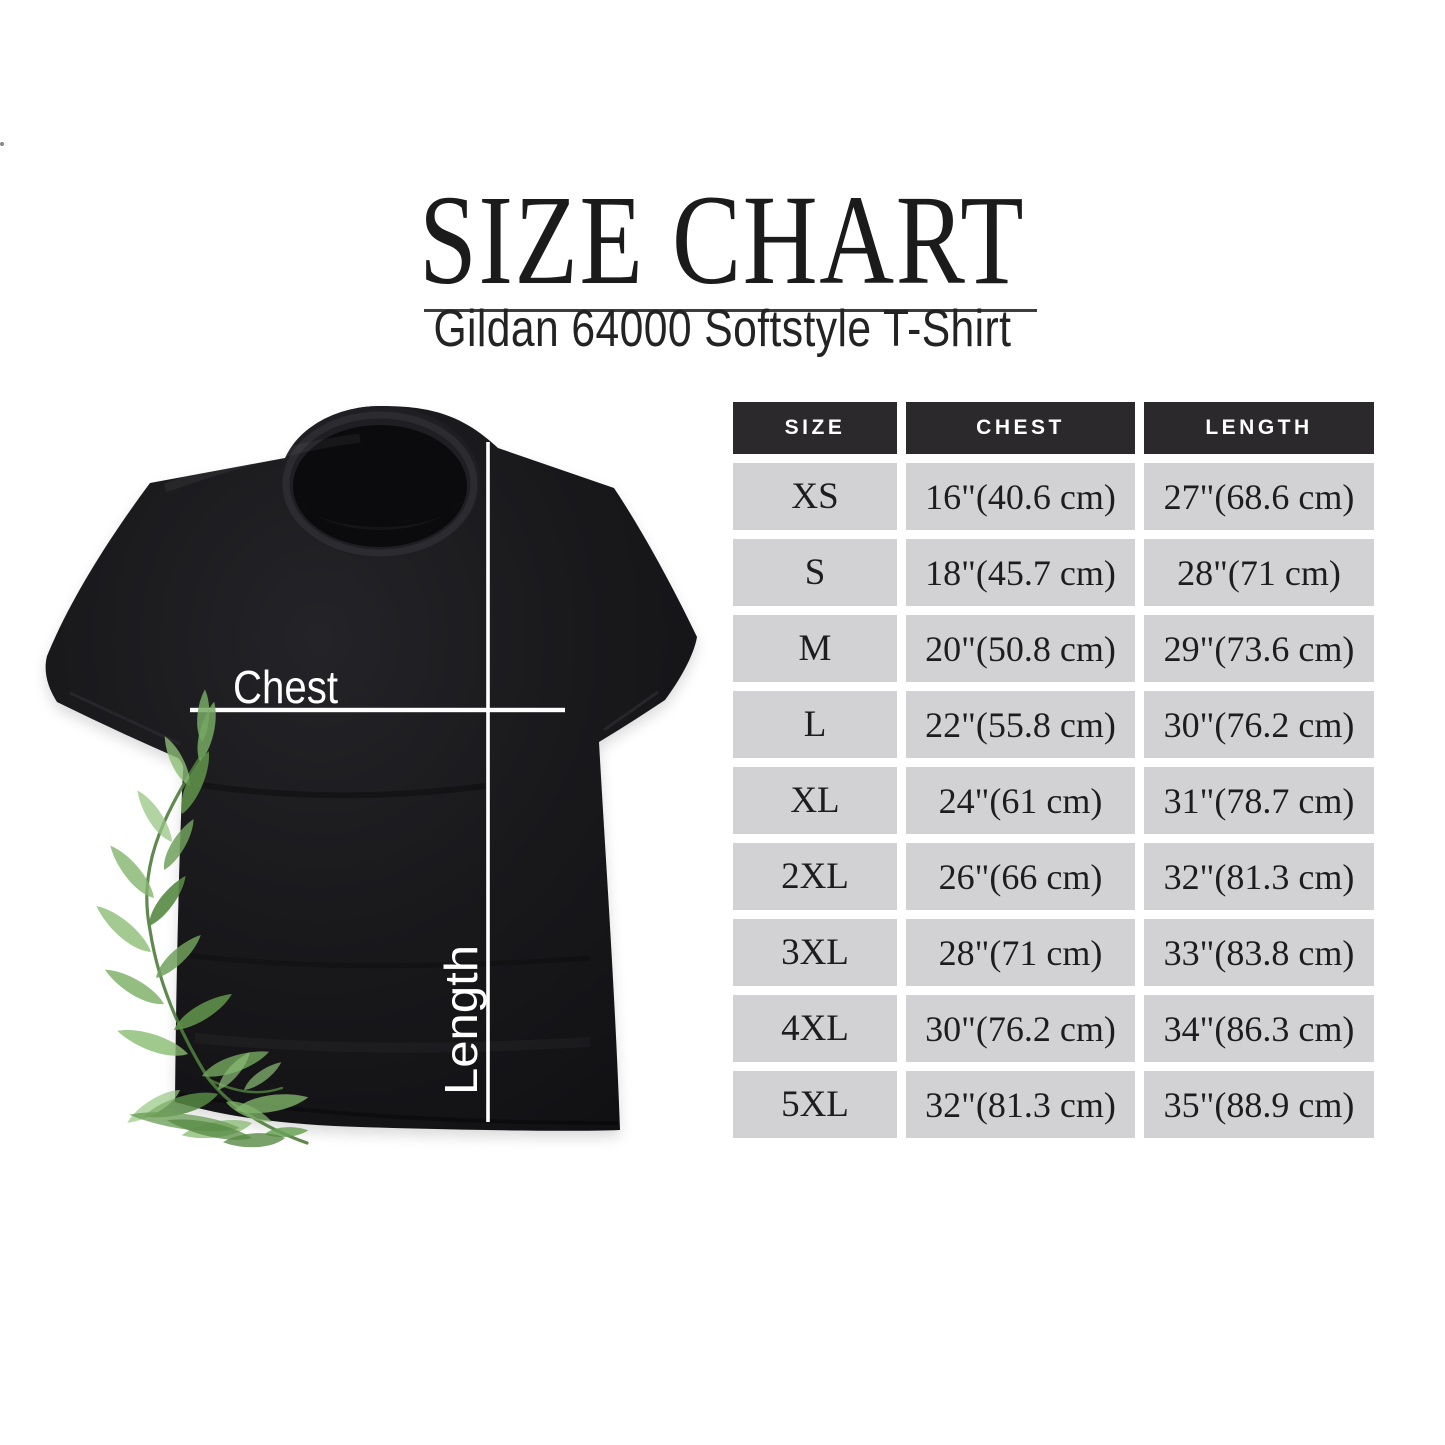  I want to click on left-cuff-seam, so click(125, 718).